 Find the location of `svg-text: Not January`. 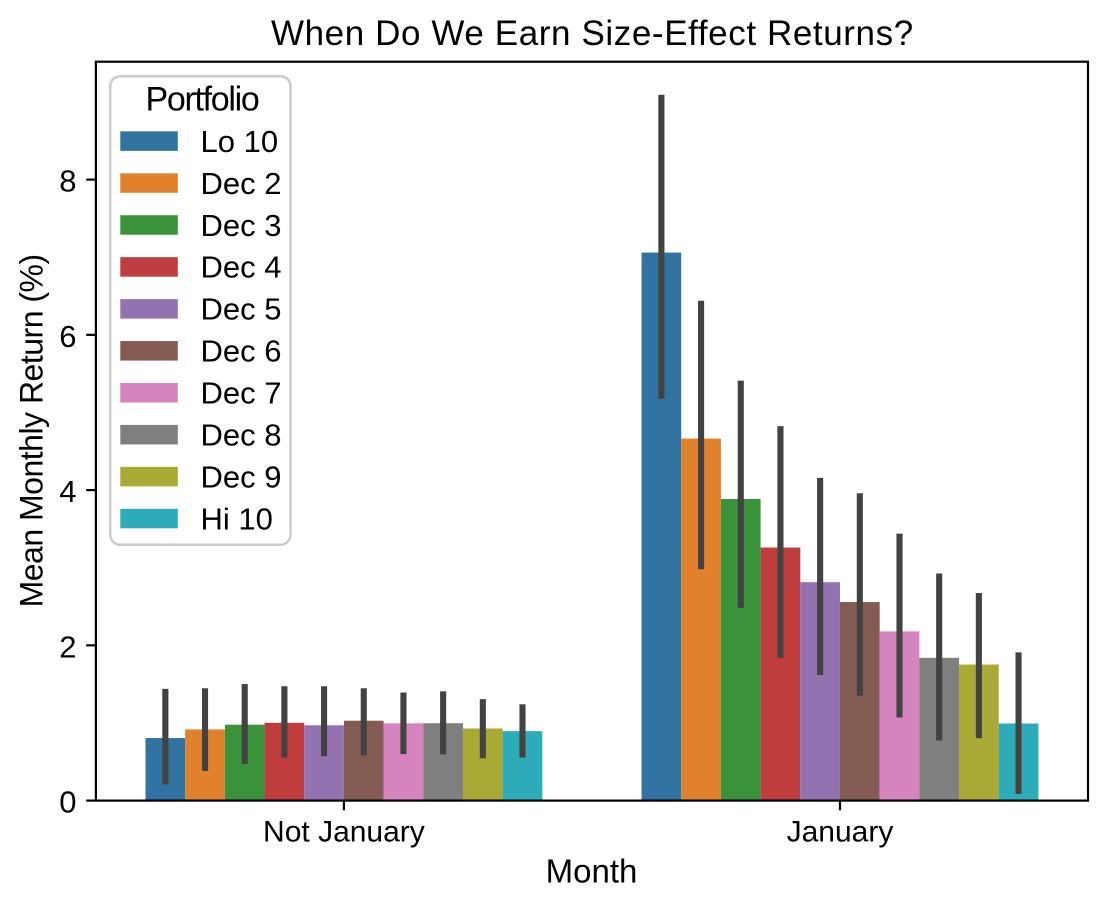

svg-text: Not January is located at coordinates (344, 832).